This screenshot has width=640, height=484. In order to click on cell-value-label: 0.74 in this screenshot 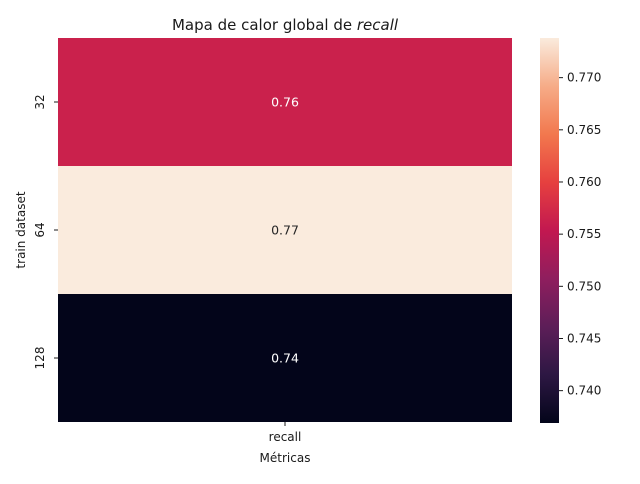, I will do `click(285, 358)`.